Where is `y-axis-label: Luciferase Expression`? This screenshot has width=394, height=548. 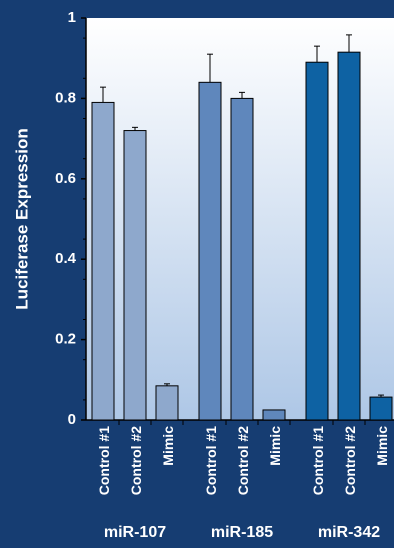 y-axis-label: Luciferase Expression is located at coordinates (21, 218).